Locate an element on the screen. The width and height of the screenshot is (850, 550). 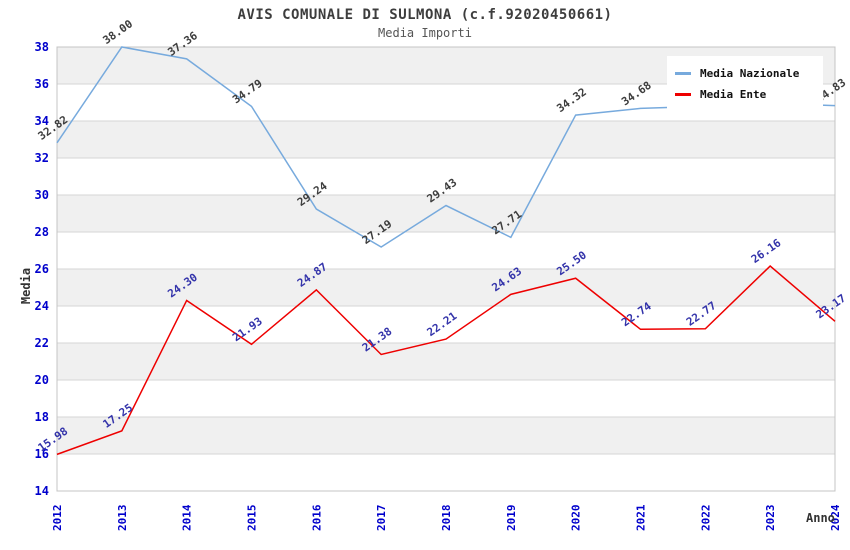
media-ente-line-swatch-icon is located at coordinates (683, 94).